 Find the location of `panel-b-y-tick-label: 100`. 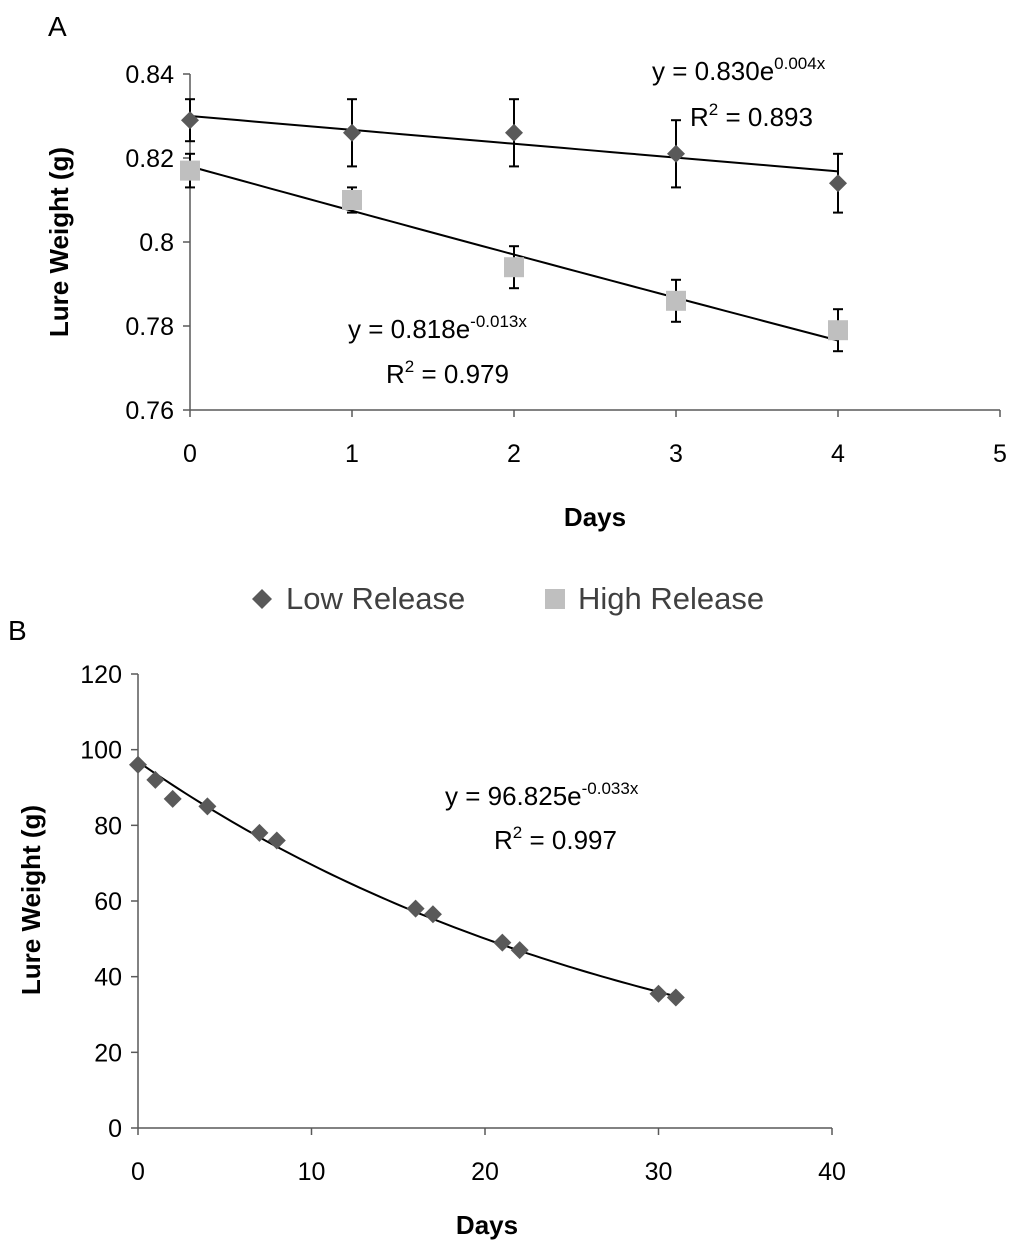

panel-b-y-tick-label: 100 is located at coordinates (101, 751).